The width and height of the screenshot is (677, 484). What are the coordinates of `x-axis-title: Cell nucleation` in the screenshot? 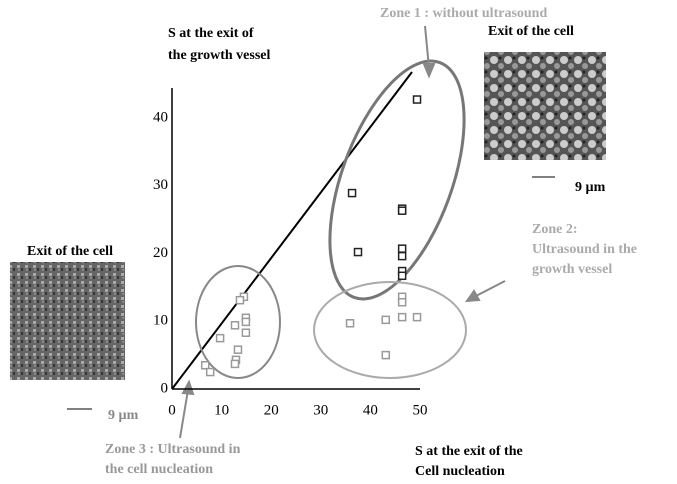 It's located at (460, 471).